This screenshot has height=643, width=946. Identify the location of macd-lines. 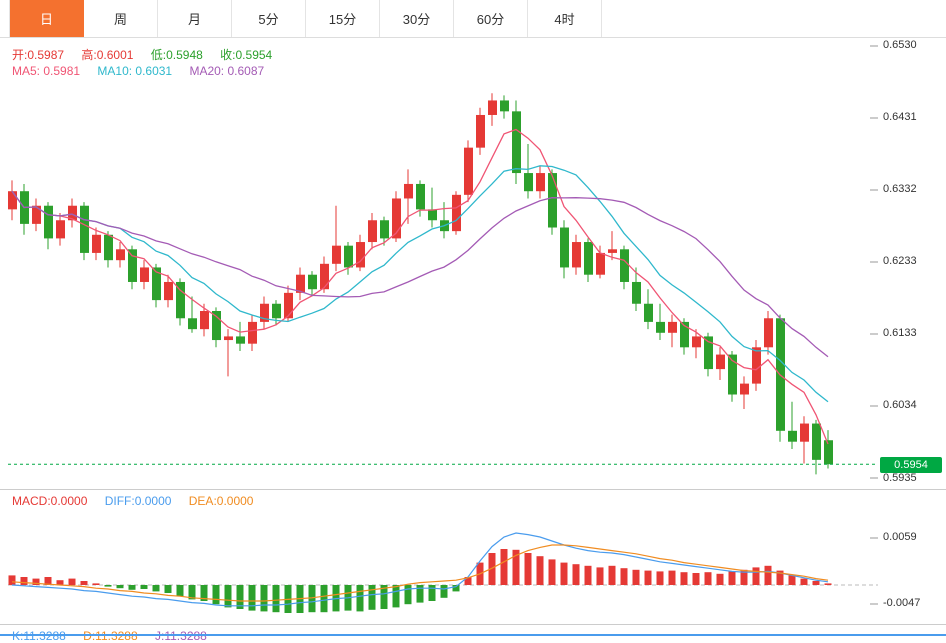
(420, 569).